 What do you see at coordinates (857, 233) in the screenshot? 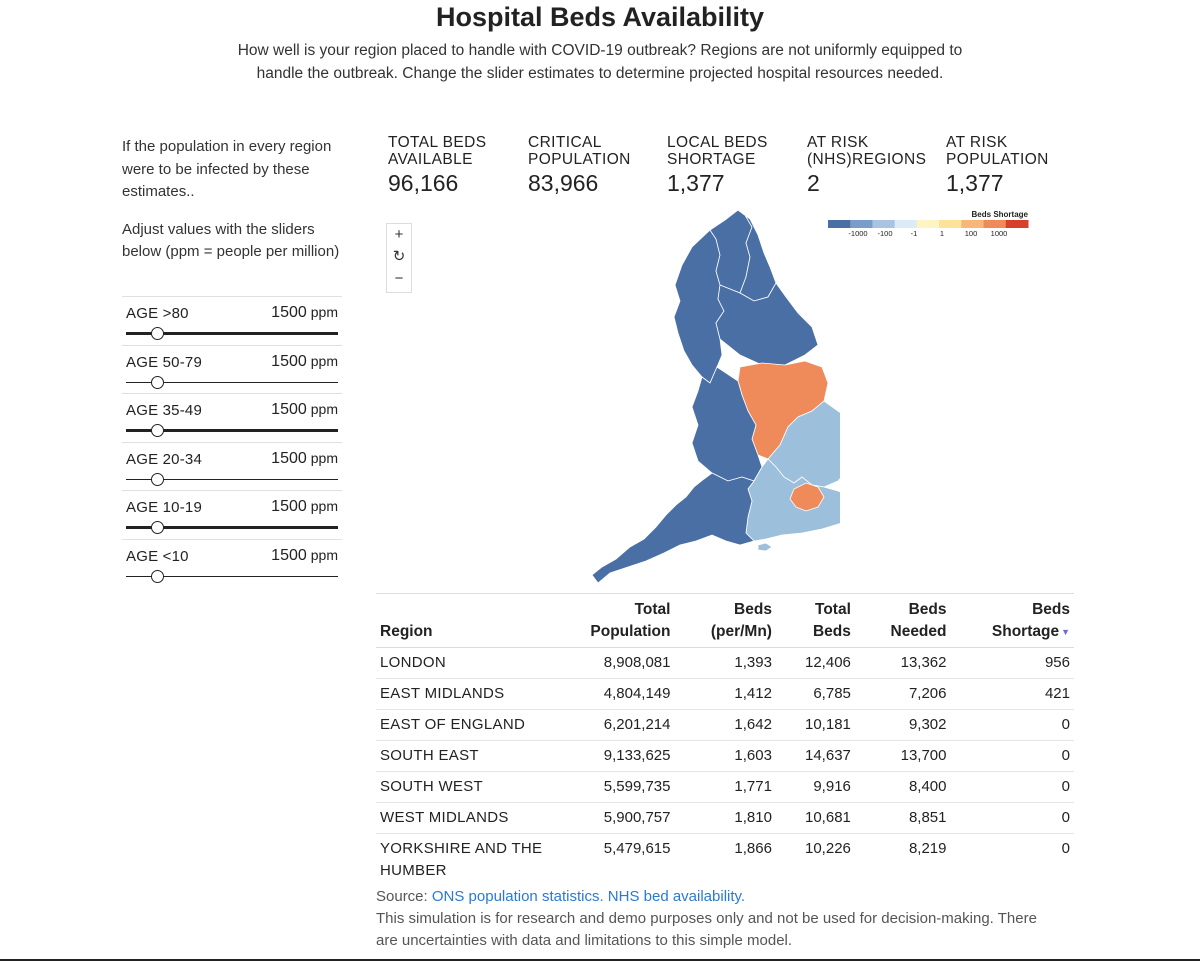
I see `legend-tick-label: -1000` at bounding box center [857, 233].